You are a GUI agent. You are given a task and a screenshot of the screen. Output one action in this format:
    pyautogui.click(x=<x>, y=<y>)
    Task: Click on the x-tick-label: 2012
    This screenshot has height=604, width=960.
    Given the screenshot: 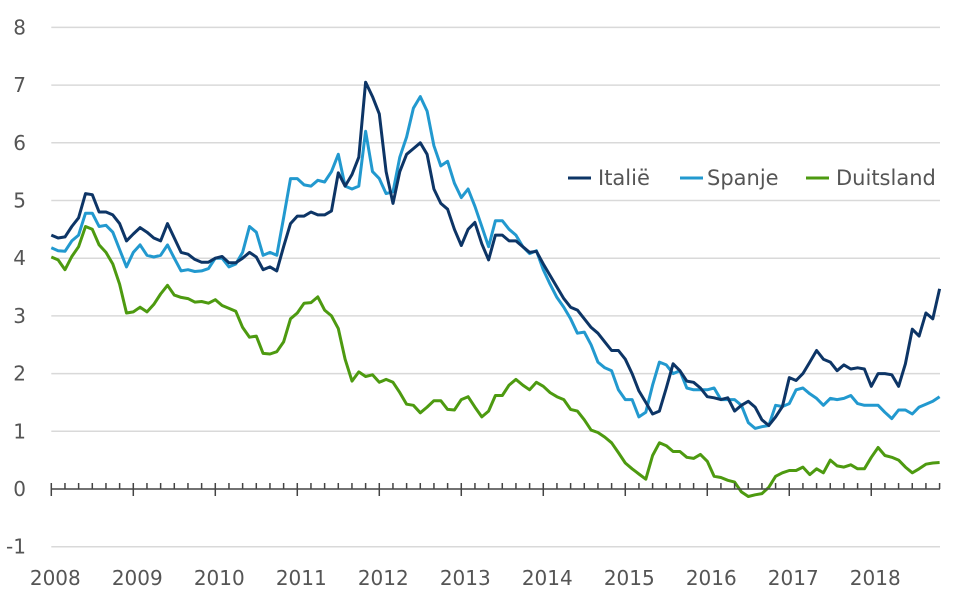 What is the action you would take?
    pyautogui.click(x=383, y=578)
    